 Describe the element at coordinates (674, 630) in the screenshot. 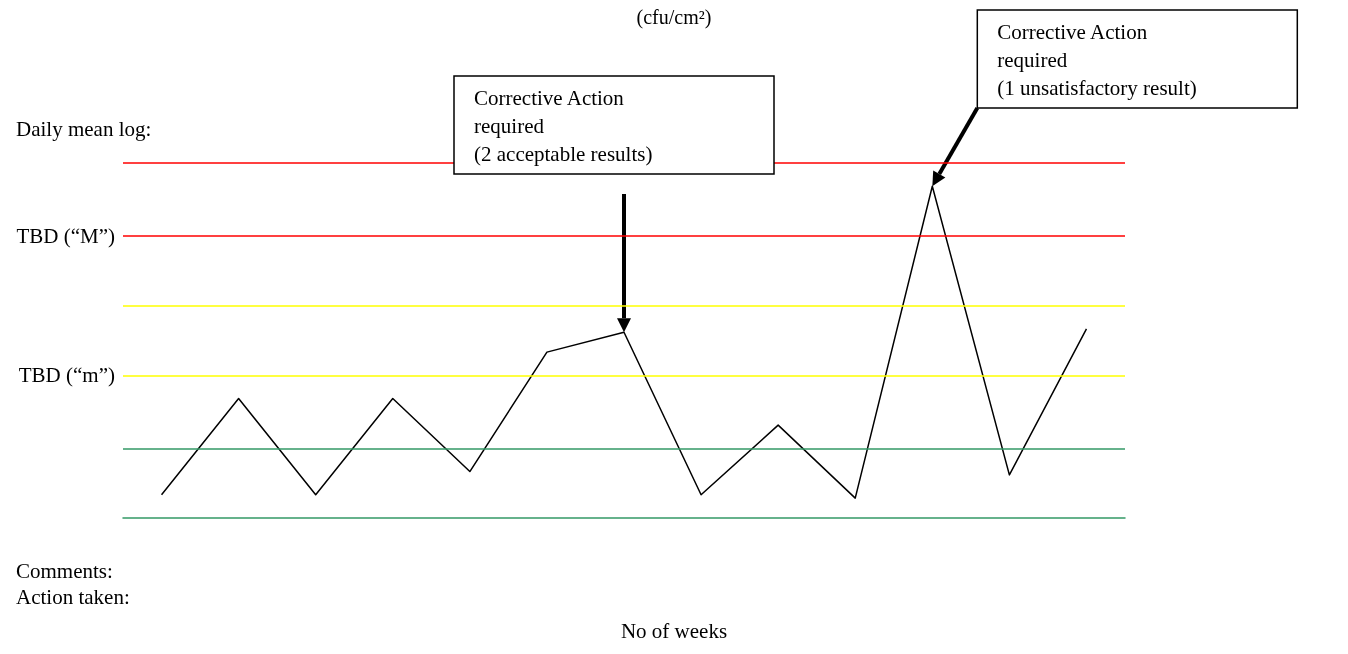

I see `x-axis-title: No of weeks` at that location.